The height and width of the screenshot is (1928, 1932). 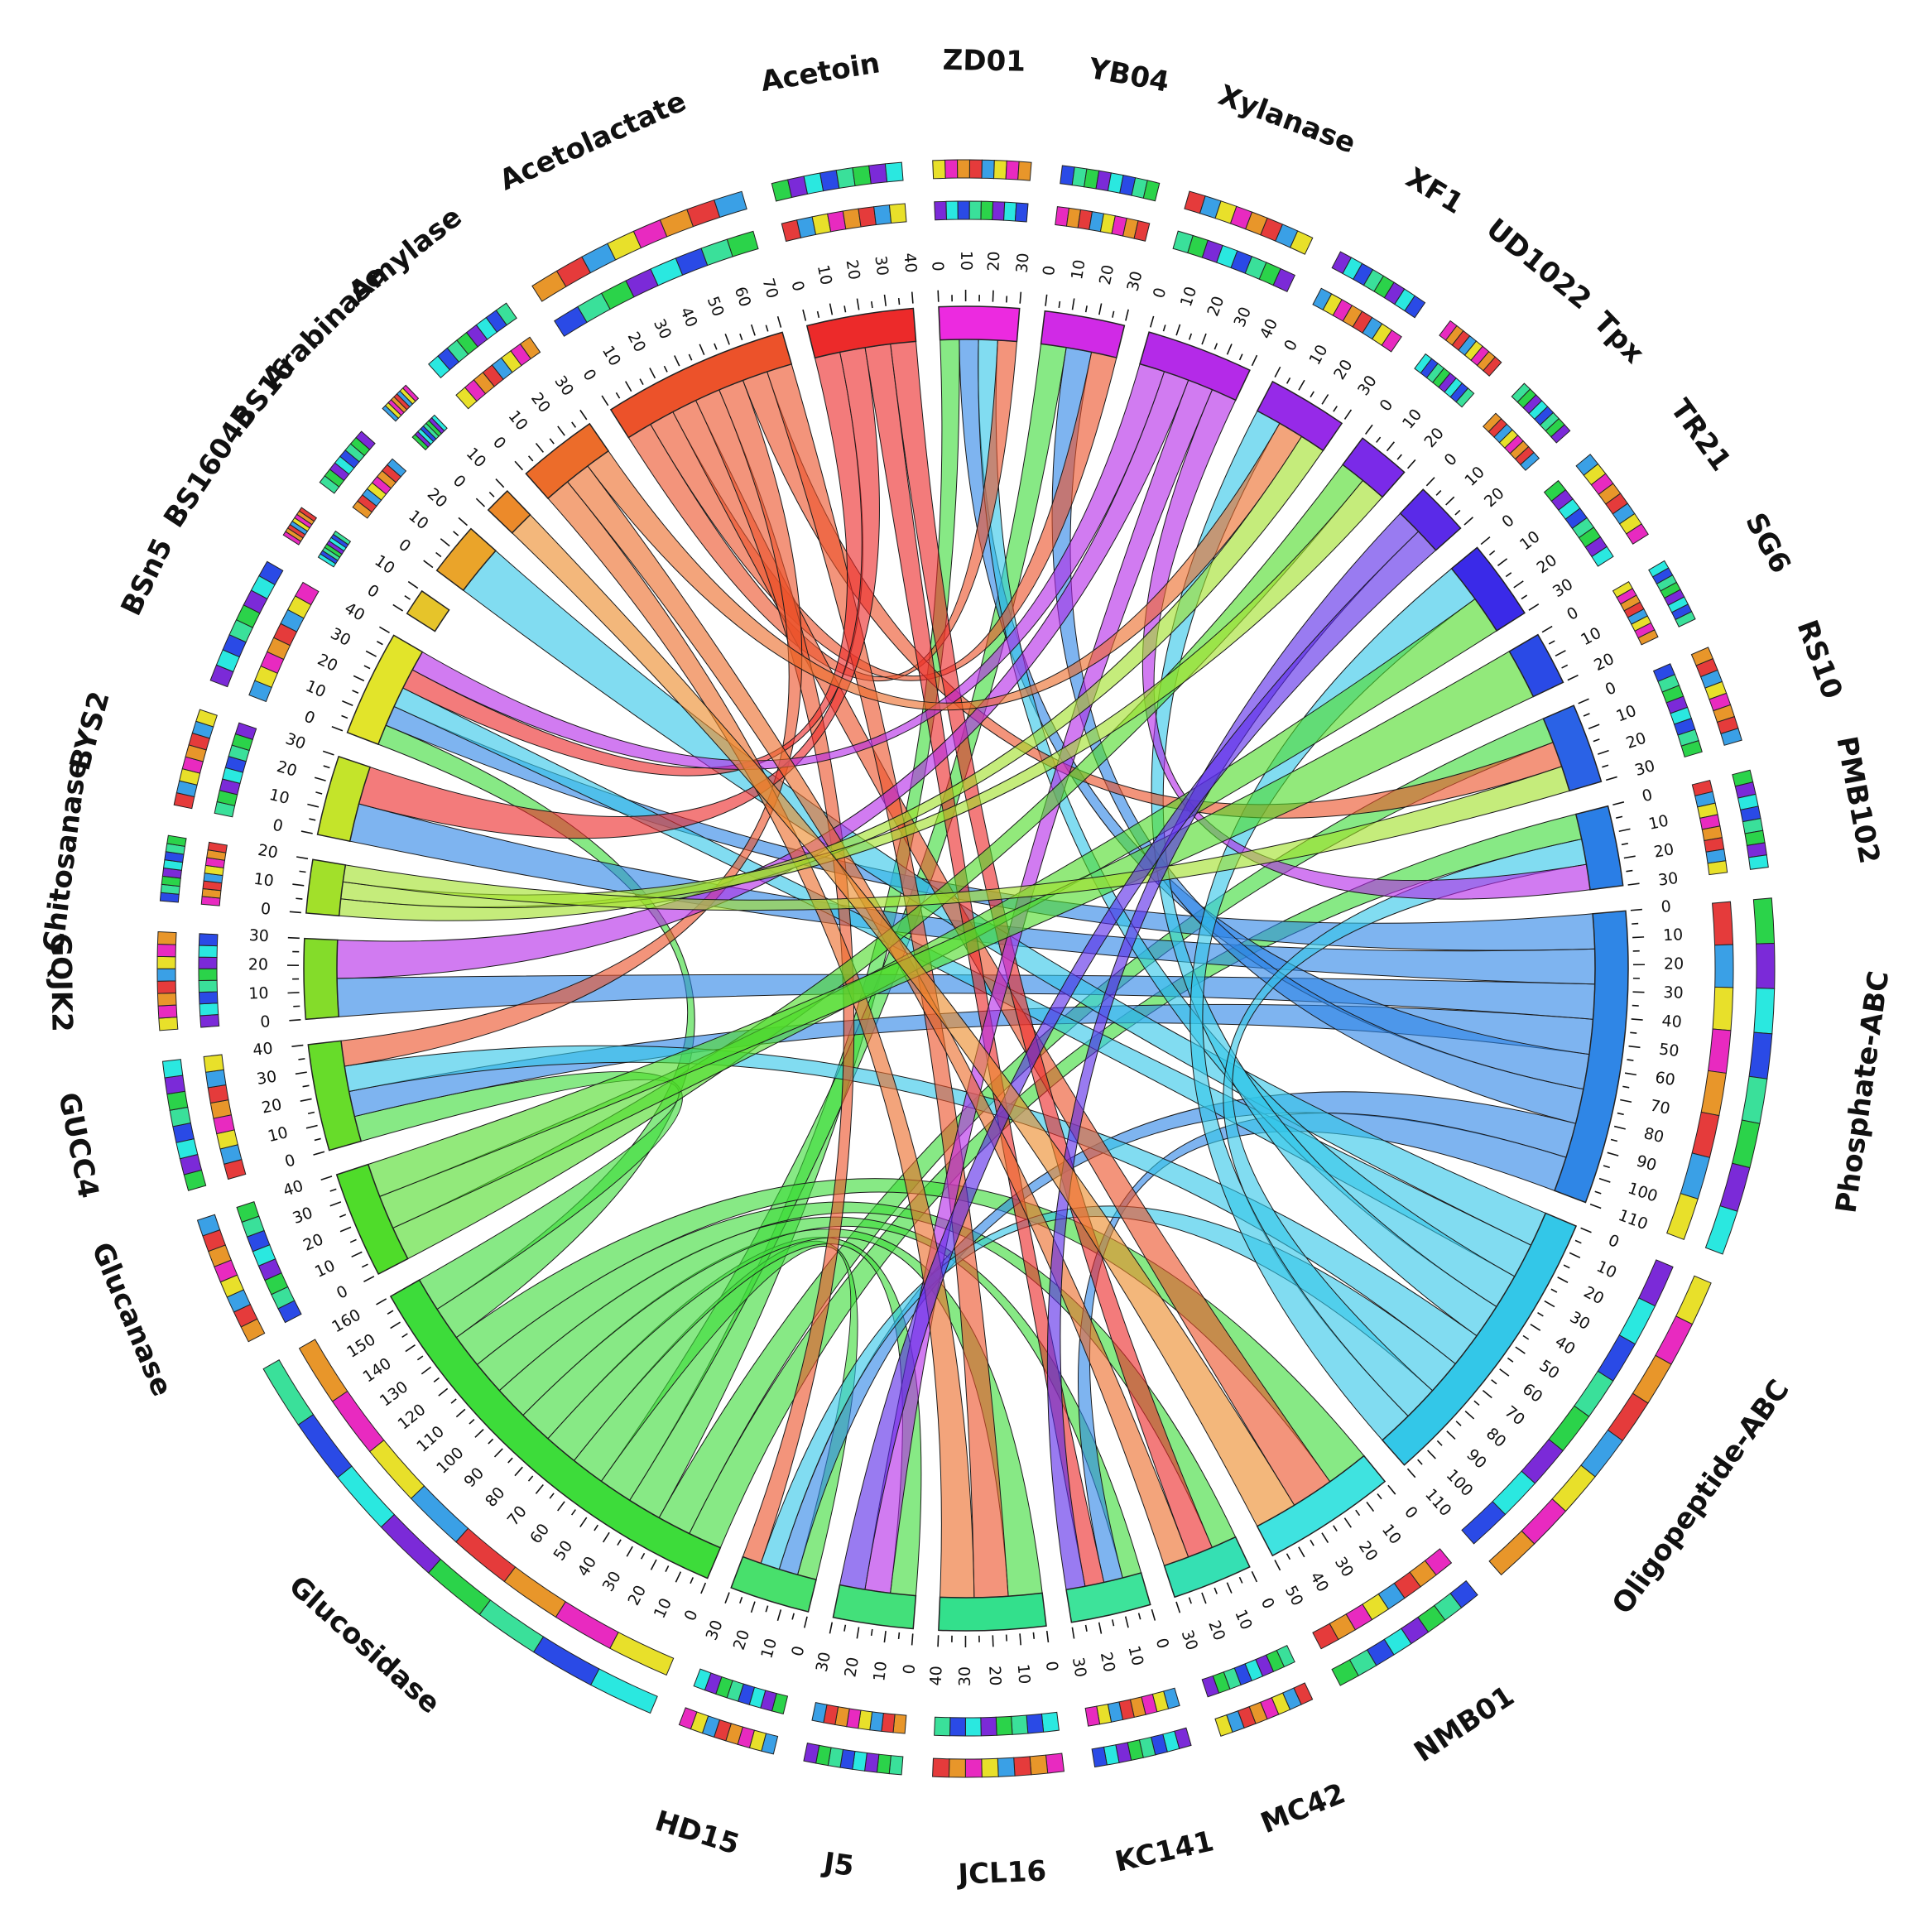 What do you see at coordinates (77, 1144) in the screenshot?
I see `segment-label-gucc4: GUCC4` at bounding box center [77, 1144].